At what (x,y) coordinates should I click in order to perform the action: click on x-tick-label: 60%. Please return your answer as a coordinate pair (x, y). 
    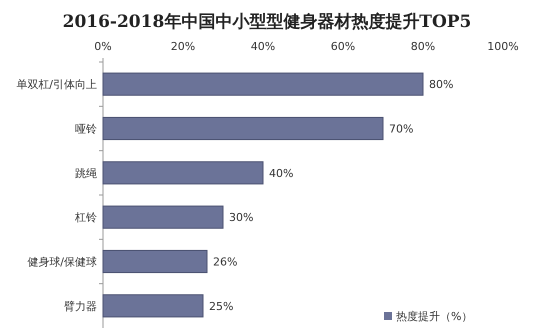
    Looking at the image, I should click on (343, 46).